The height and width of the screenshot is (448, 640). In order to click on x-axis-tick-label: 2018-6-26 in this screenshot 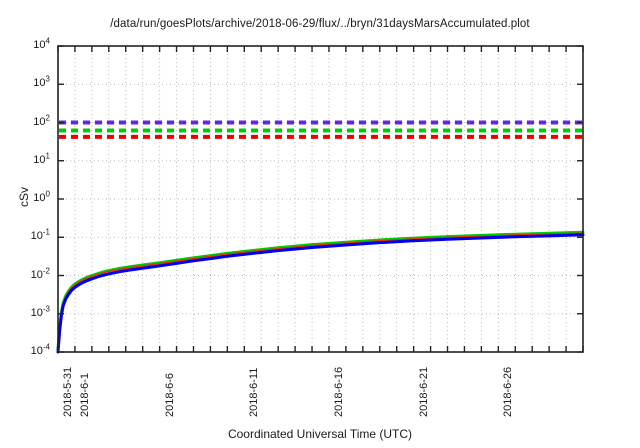, I will do `click(508, 391)`.